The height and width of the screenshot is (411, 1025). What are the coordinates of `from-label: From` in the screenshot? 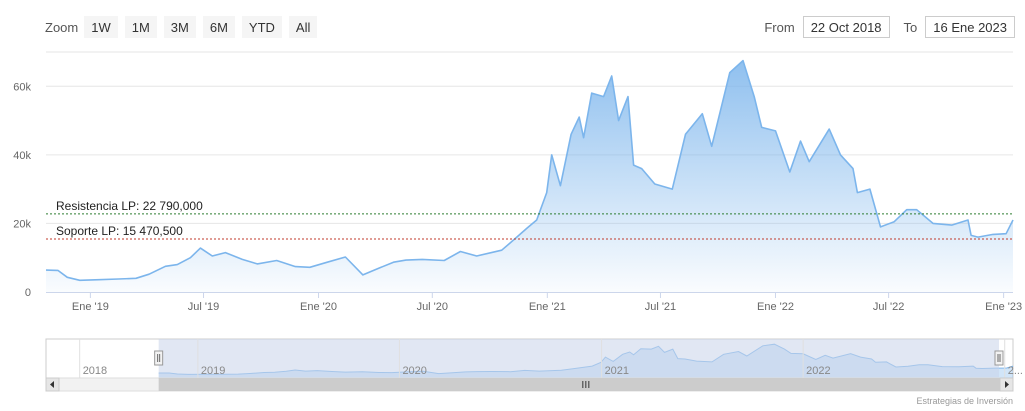 It's located at (779, 27).